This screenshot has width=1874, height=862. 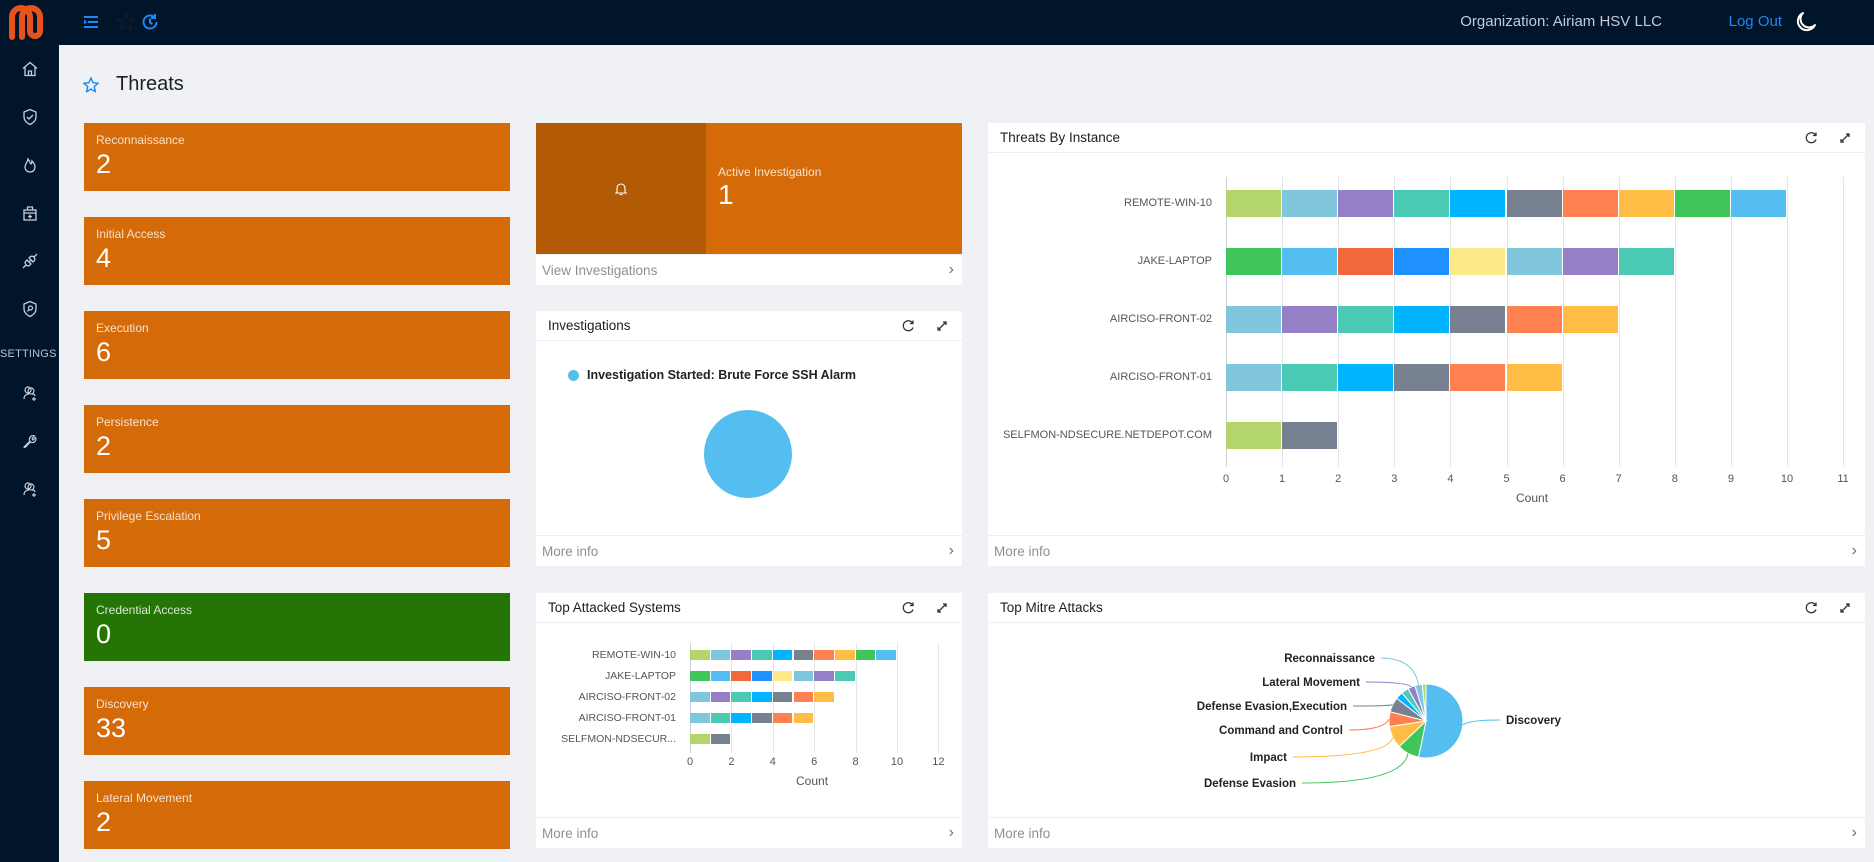 I want to click on logout-link: Log Out, so click(x=1755, y=21).